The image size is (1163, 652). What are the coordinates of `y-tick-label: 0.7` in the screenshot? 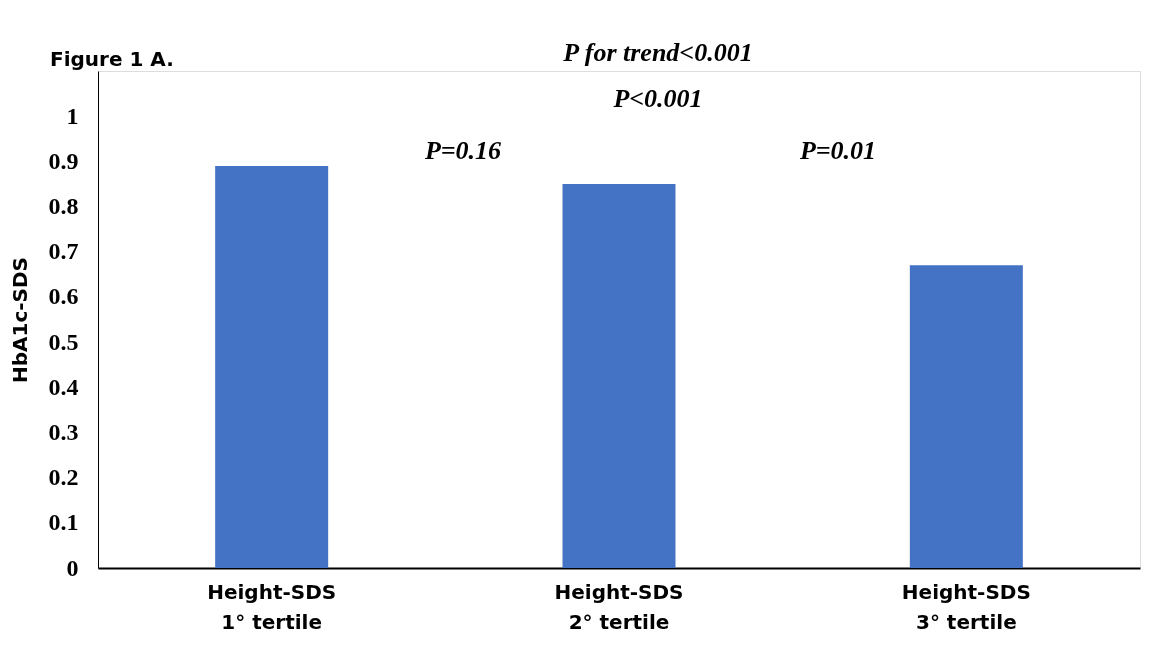 It's located at (63, 251).